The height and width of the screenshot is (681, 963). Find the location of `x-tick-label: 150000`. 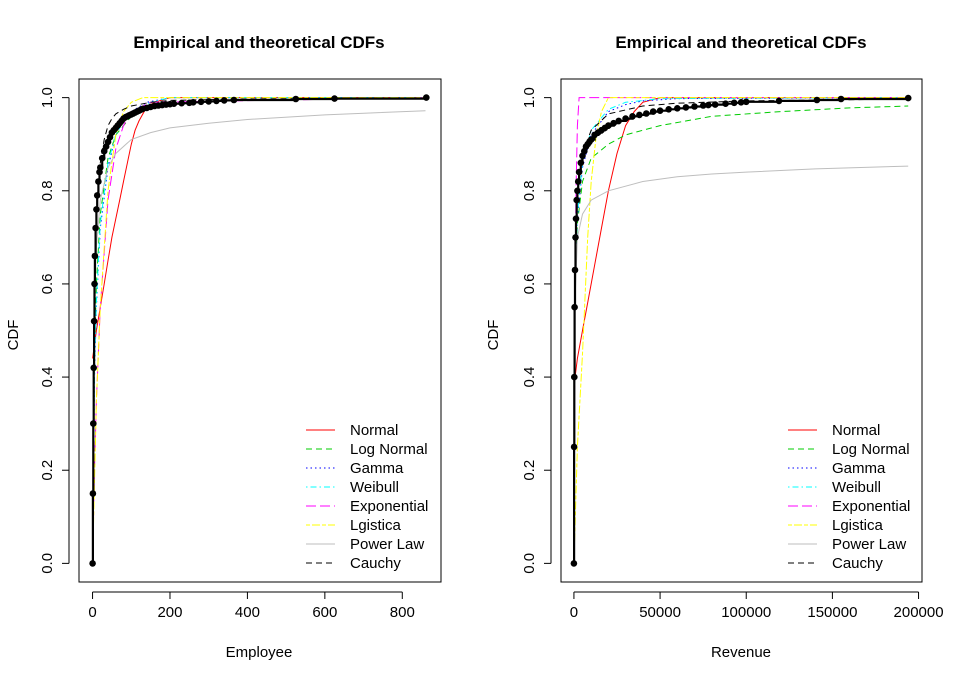

x-tick-label: 150000 is located at coordinates (832, 612).